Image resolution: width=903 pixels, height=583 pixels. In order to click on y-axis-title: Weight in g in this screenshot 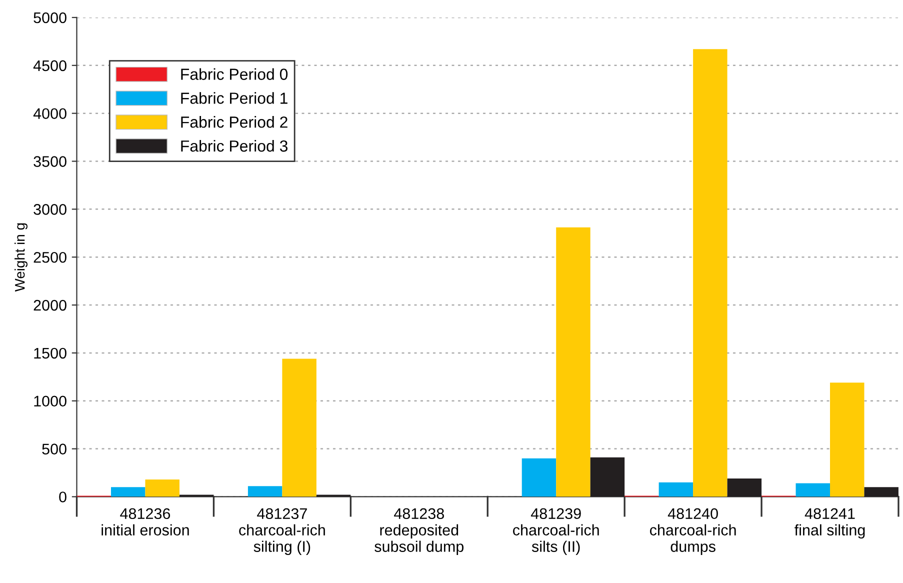, I will do `click(21, 257)`.